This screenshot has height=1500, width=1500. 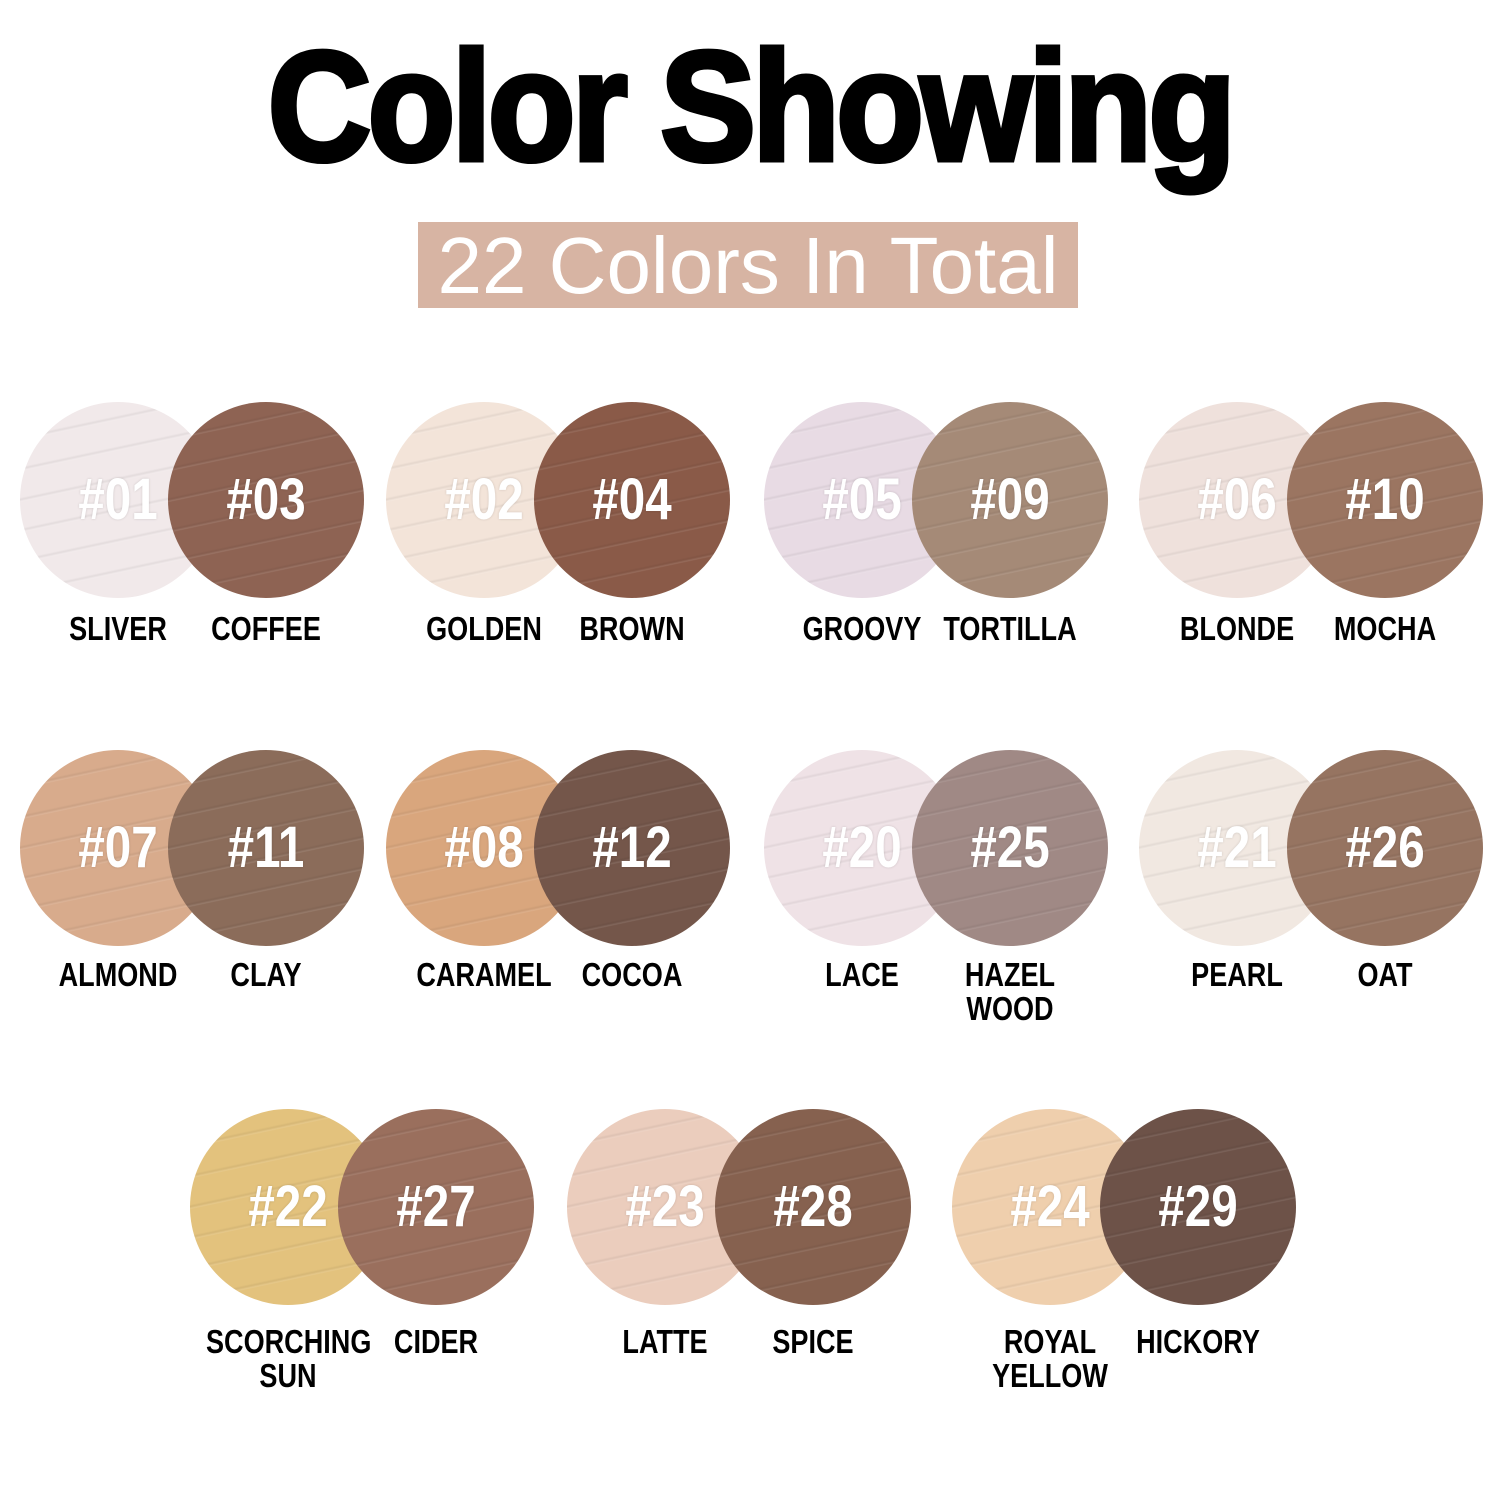 I want to click on shade-name: TORTILLA, so click(x=1010, y=628).